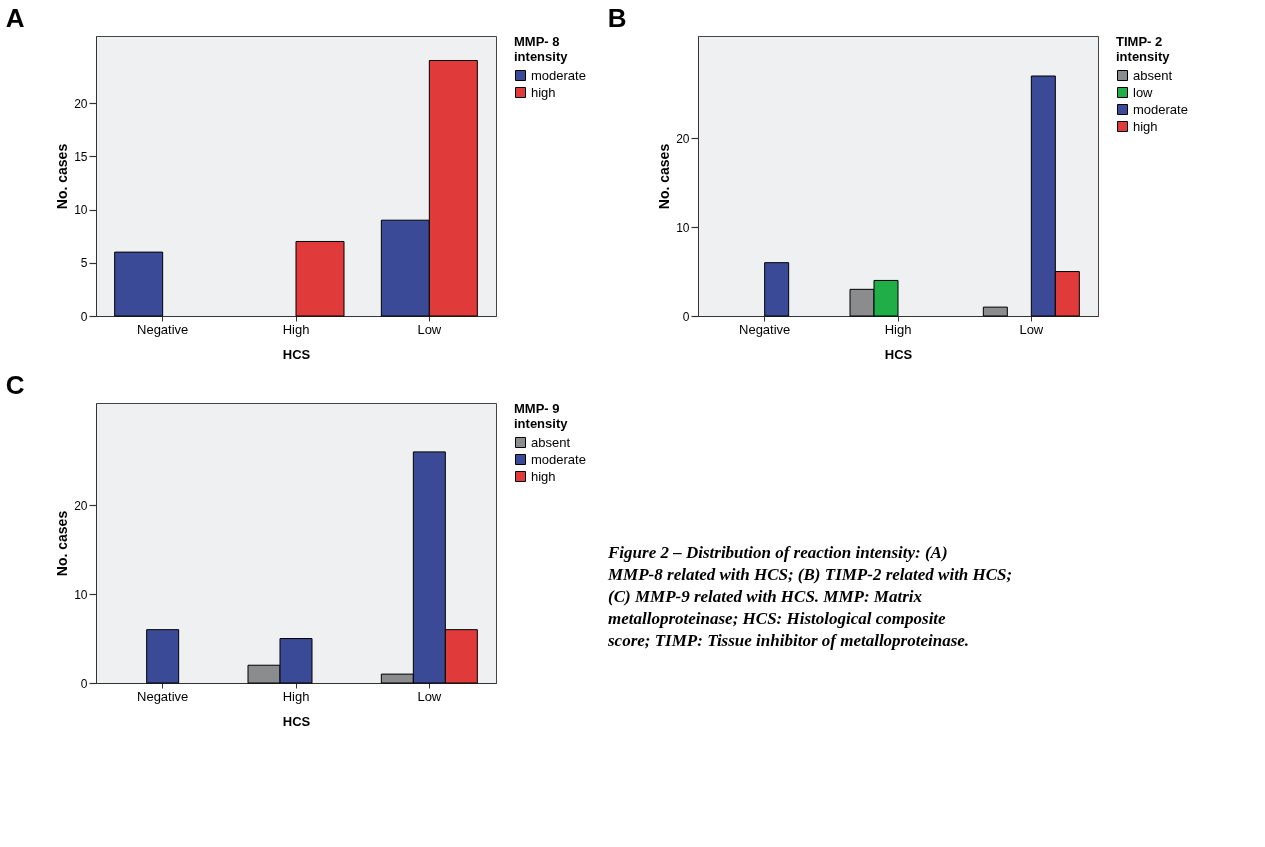 This screenshot has width=1265, height=847. What do you see at coordinates (15, 385) in the screenshot?
I see `chart-title: C` at bounding box center [15, 385].